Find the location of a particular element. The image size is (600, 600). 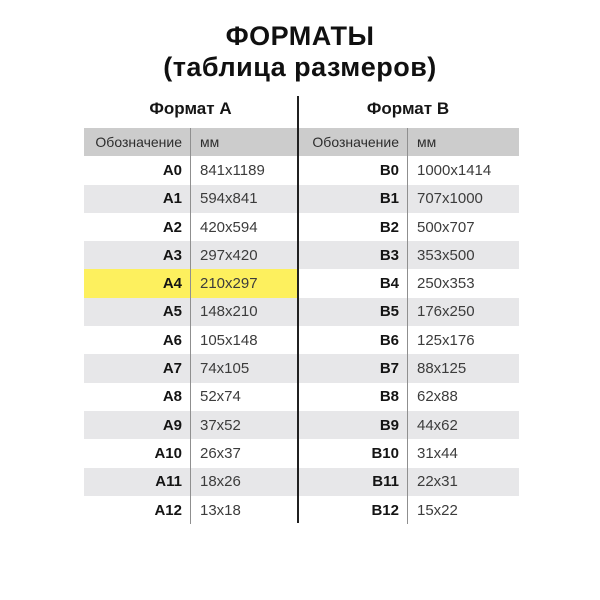

table-row-a1: A1 594x841 is located at coordinates (190, 198).